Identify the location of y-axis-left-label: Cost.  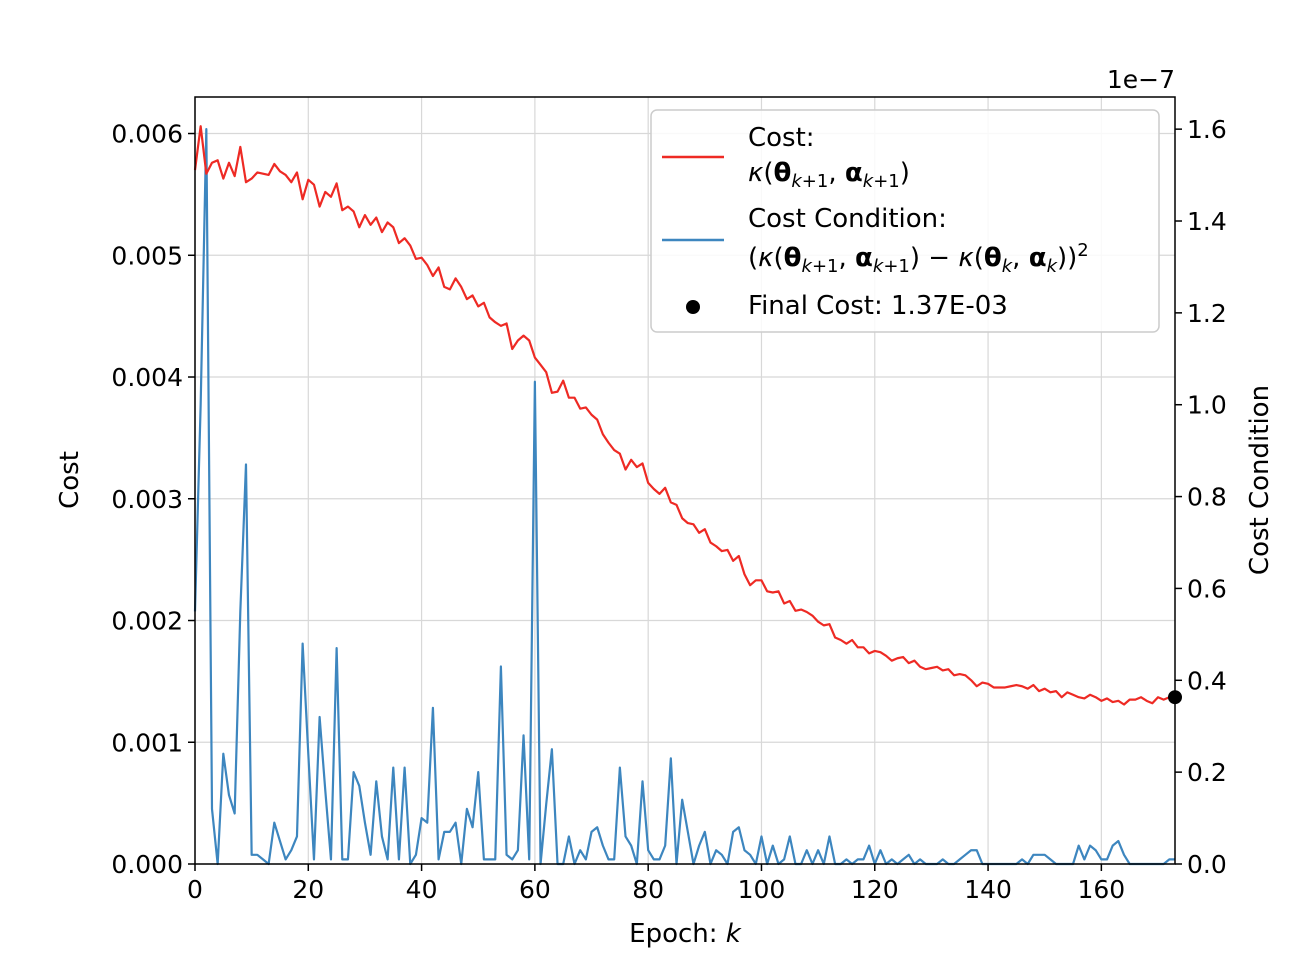
(70, 480).